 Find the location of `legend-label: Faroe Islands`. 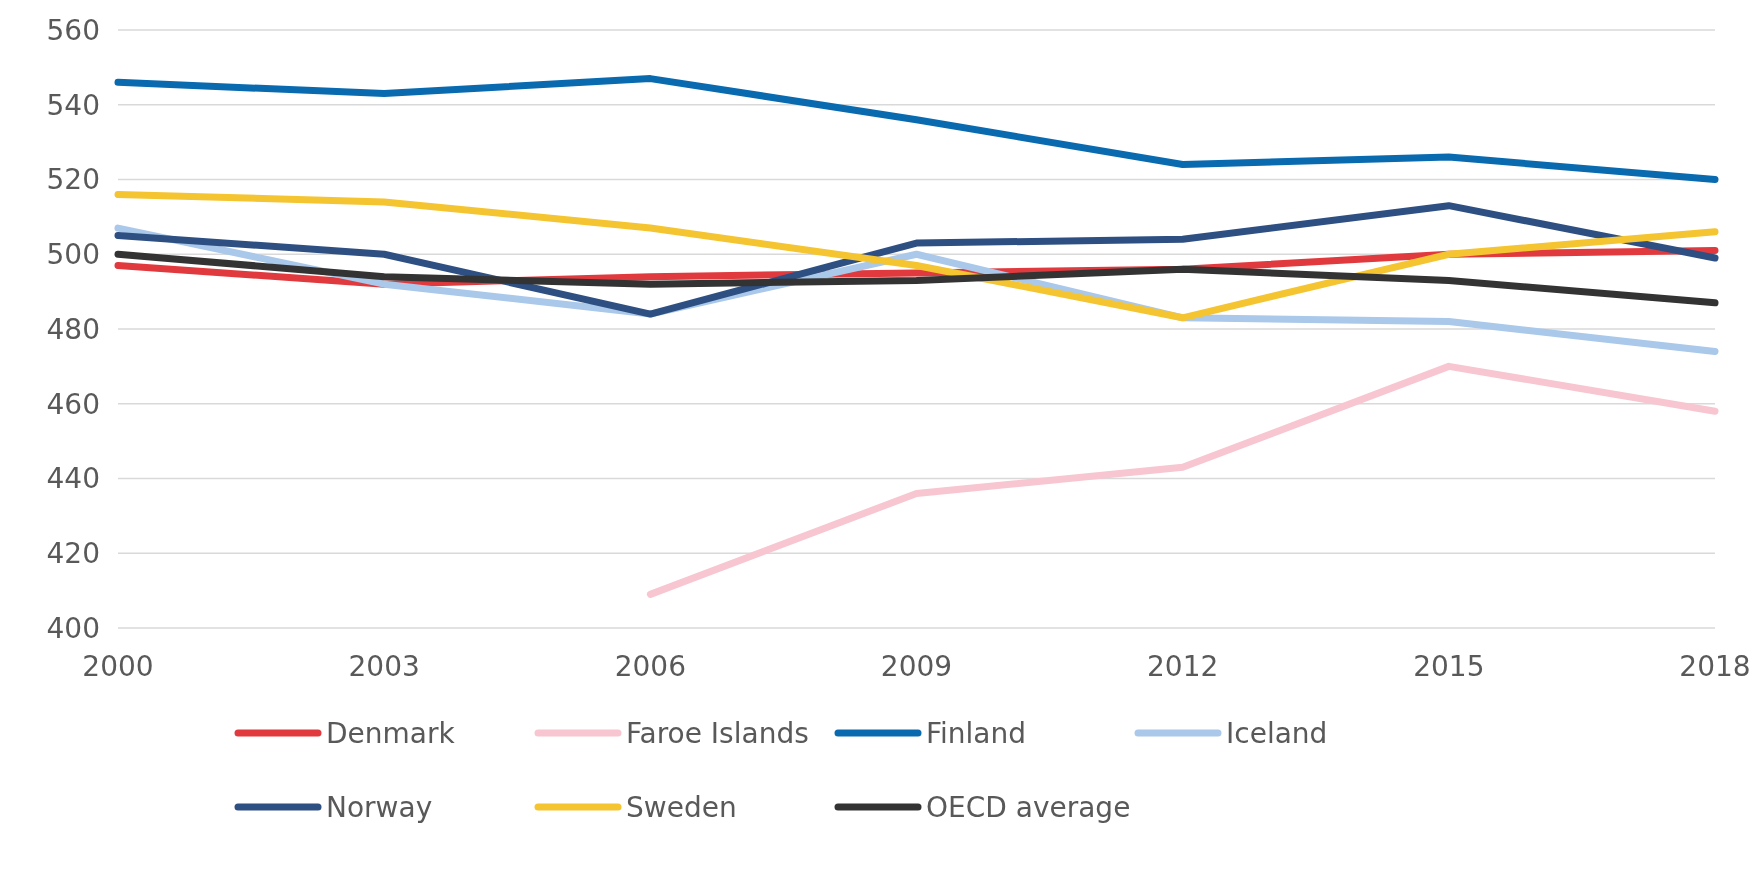

legend-label: Faroe Islands is located at coordinates (717, 733).